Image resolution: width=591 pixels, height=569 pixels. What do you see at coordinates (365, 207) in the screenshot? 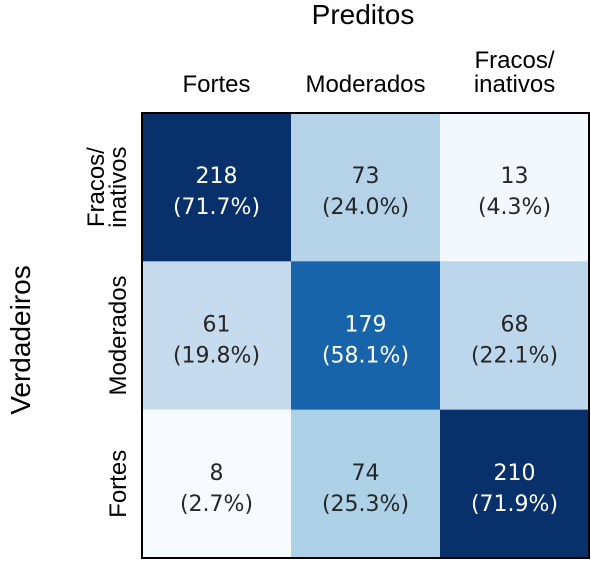
I see `cell-percent-label: (24.0%)` at bounding box center [365, 207].